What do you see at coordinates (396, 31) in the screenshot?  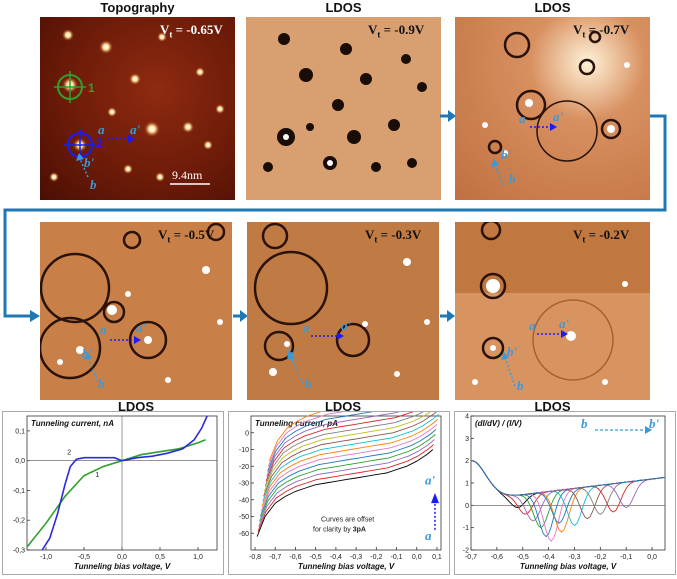 I see `voltage-label-p2: Vt = -0.9V` at bounding box center [396, 31].